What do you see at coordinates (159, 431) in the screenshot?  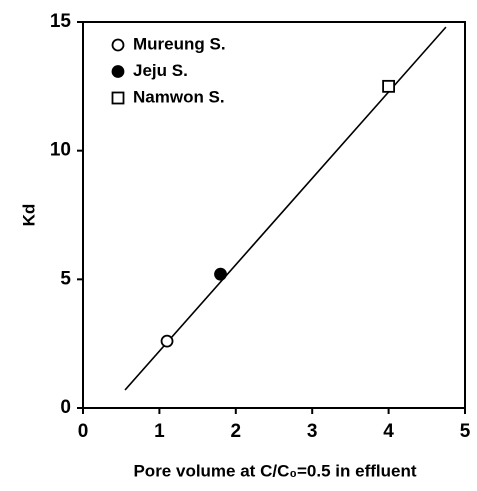 I see `x-tick-label: 1` at bounding box center [159, 431].